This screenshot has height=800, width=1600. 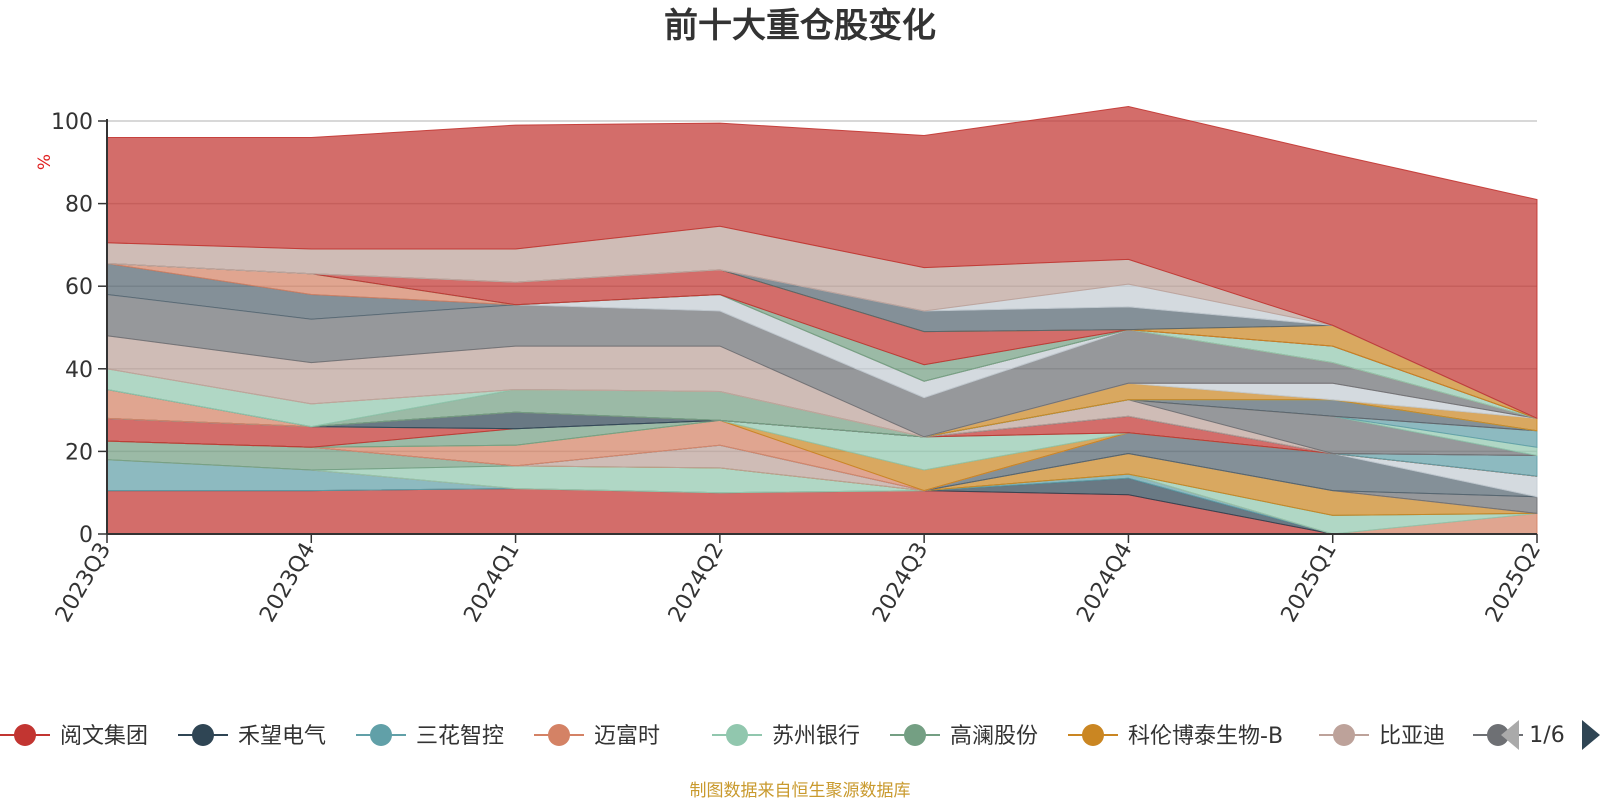 I want to click on chart-title: 前十大重仓股变化, so click(x=800, y=26).